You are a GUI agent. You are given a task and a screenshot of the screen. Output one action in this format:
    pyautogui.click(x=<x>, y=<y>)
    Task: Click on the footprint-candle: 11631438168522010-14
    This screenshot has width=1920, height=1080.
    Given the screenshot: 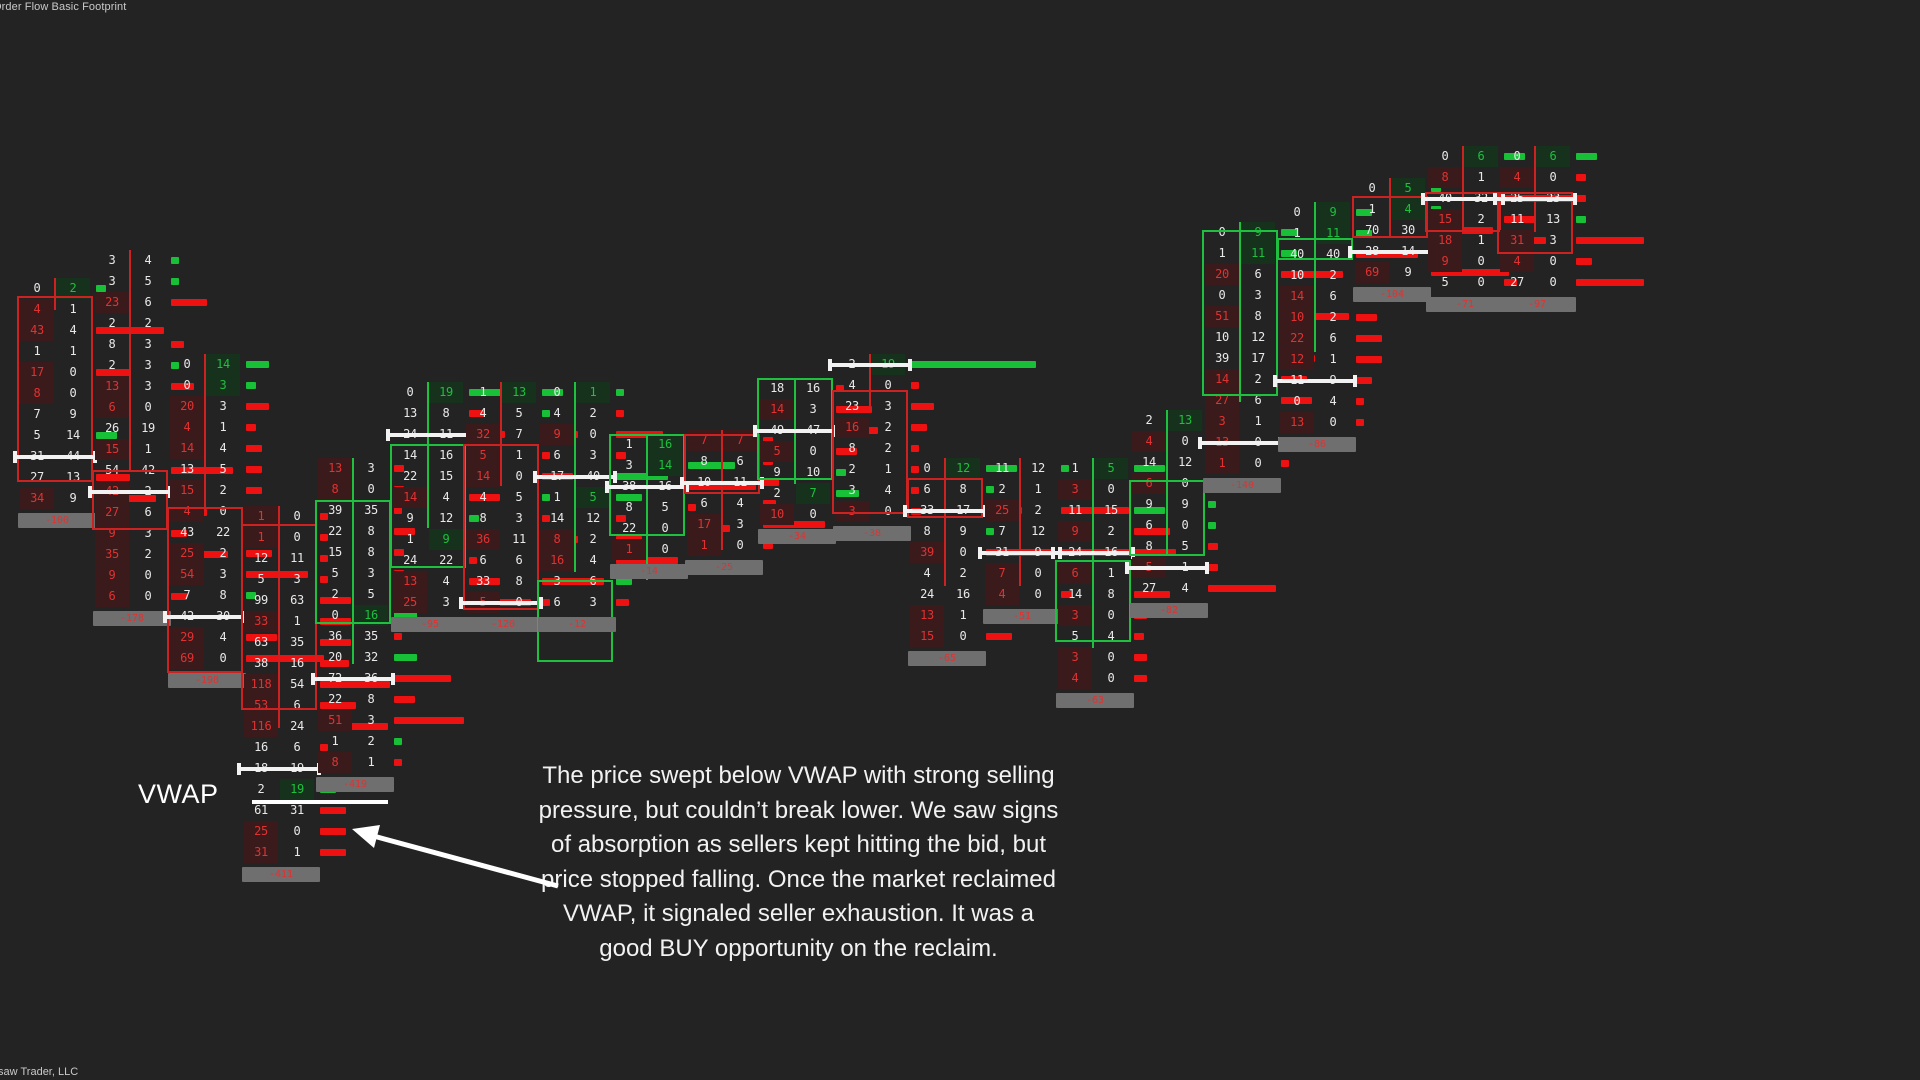 What is the action you would take?
    pyautogui.click(x=680, y=509)
    